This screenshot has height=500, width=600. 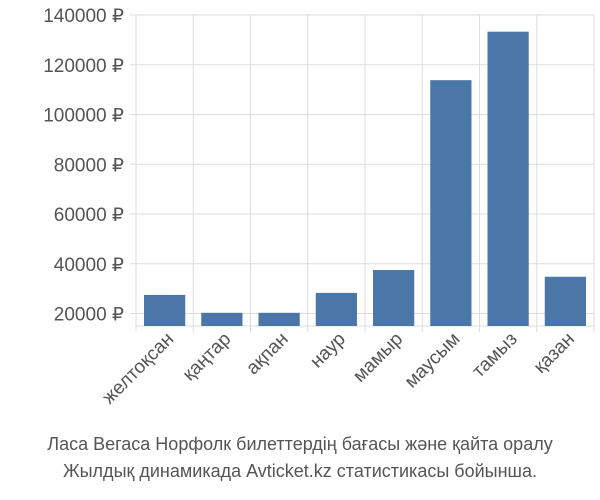 What do you see at coordinates (89, 315) in the screenshot?
I see `y-tick-label: 20000 ₽` at bounding box center [89, 315].